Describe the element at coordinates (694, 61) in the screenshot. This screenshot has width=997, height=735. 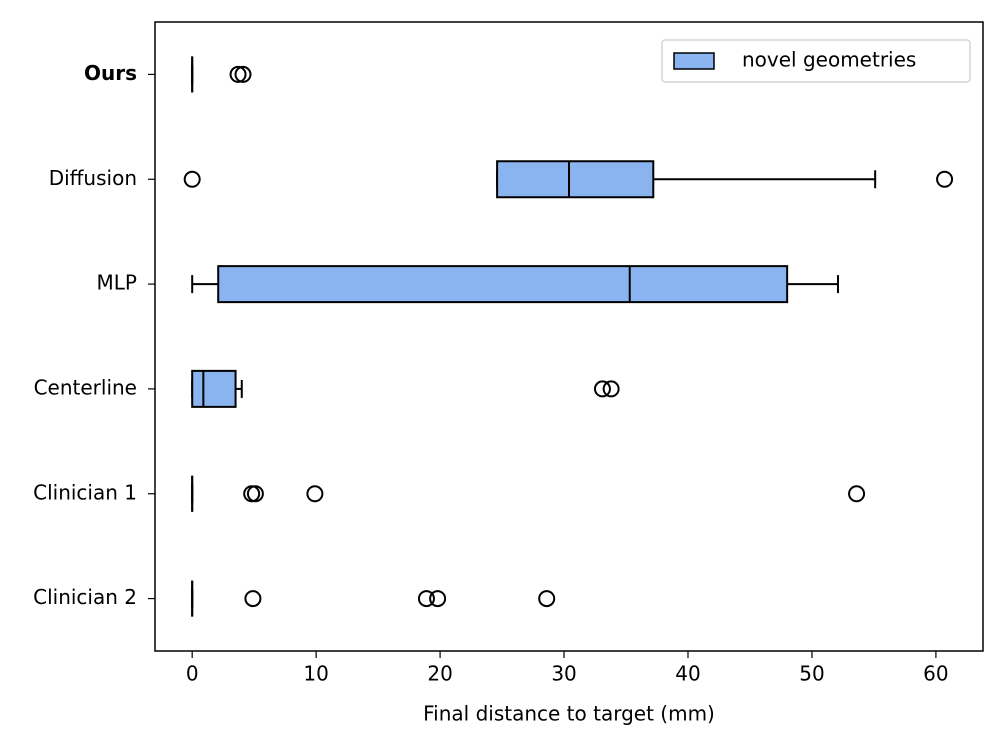
I see `legend-swatch` at that location.